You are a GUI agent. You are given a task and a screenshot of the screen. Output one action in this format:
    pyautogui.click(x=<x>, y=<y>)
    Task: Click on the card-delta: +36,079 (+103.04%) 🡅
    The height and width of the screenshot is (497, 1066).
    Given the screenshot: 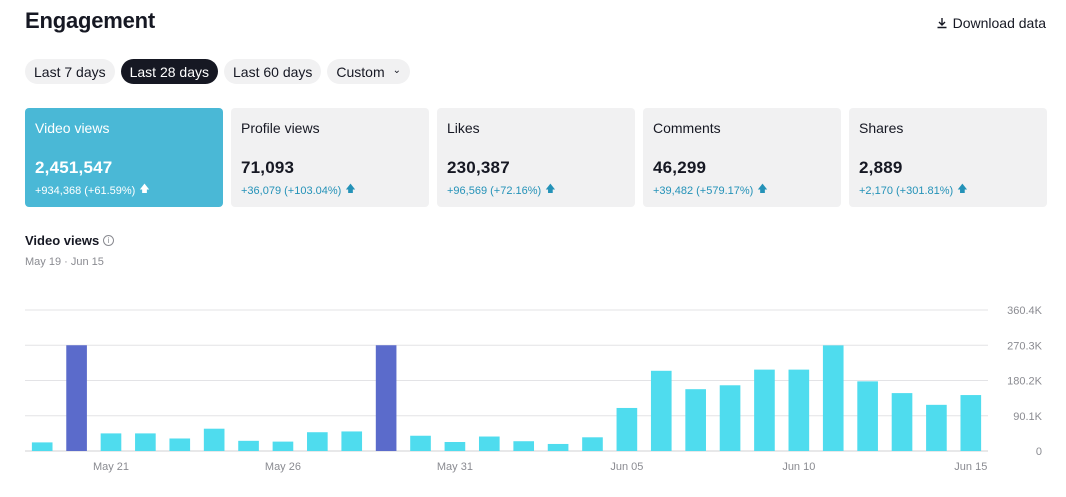 What is the action you would take?
    pyautogui.click(x=298, y=190)
    